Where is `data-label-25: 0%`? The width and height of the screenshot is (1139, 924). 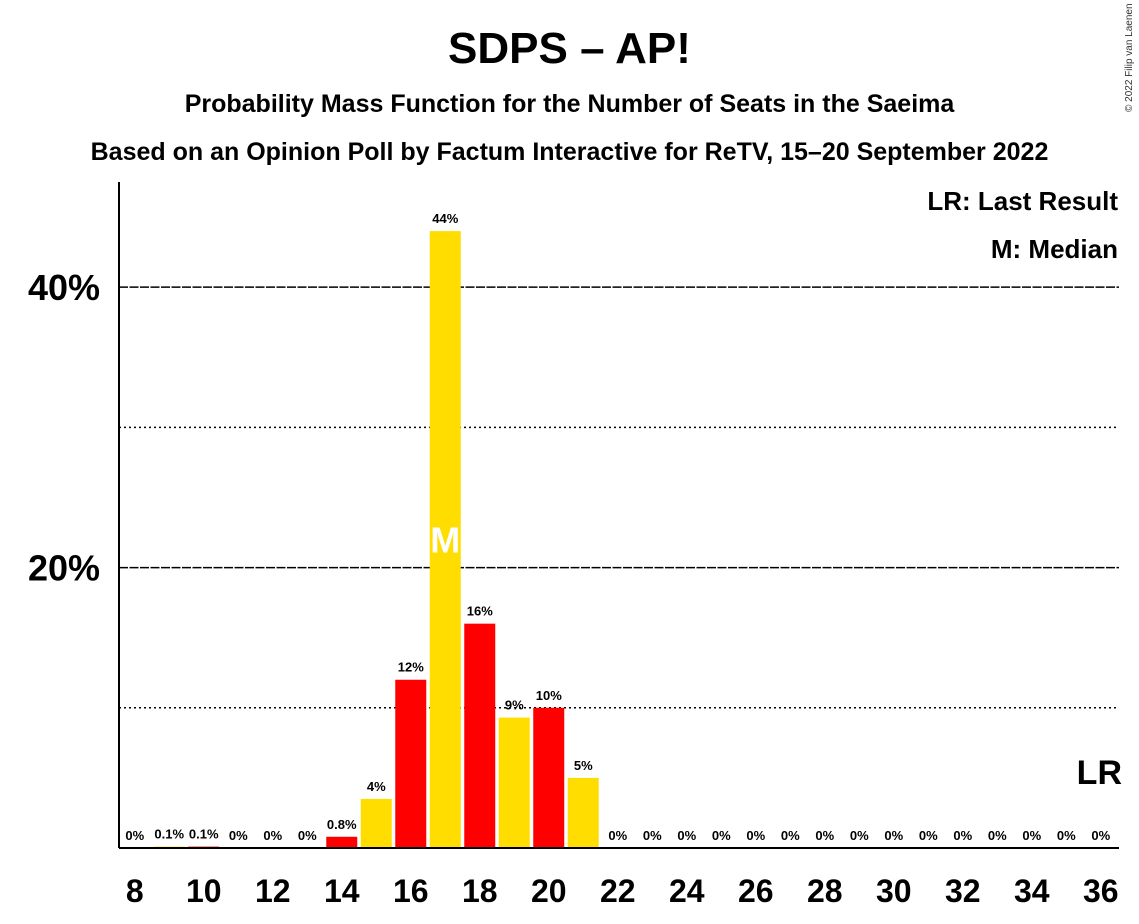 data-label-25: 0% is located at coordinates (721, 835).